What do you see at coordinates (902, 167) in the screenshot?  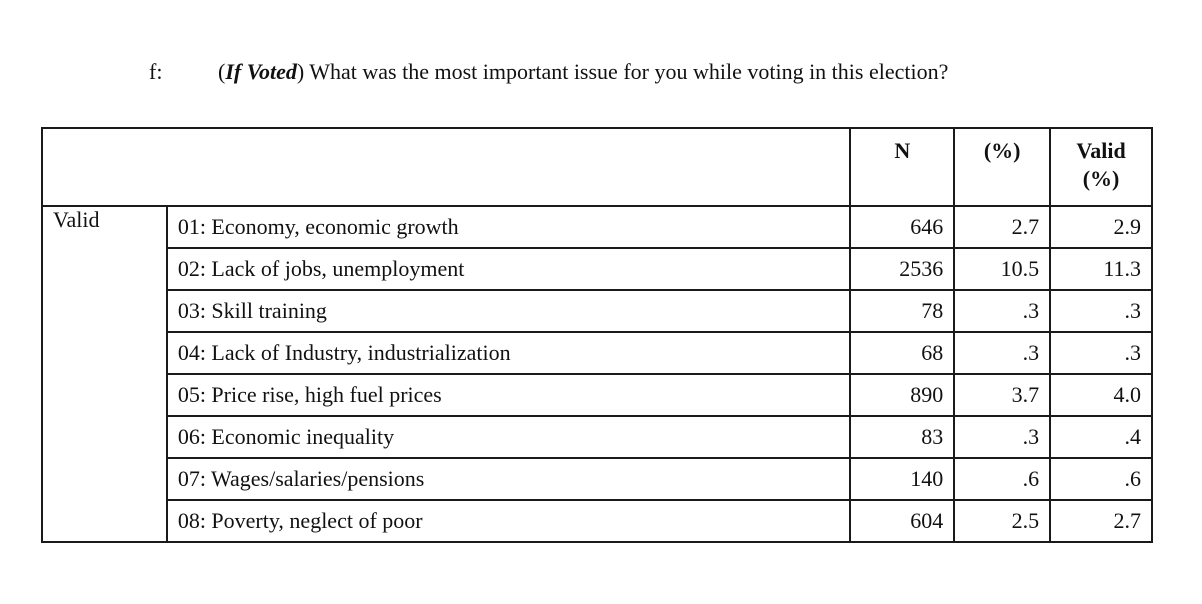 I see `header-n: N` at bounding box center [902, 167].